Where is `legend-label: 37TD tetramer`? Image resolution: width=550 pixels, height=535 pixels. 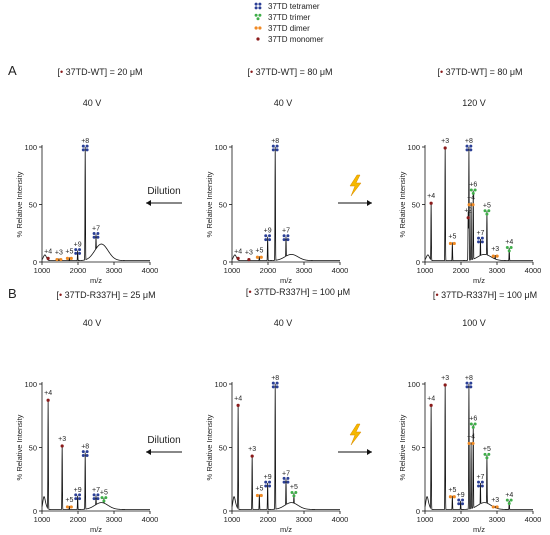
legend-label: 37TD tetramer is located at coordinates (294, 6).